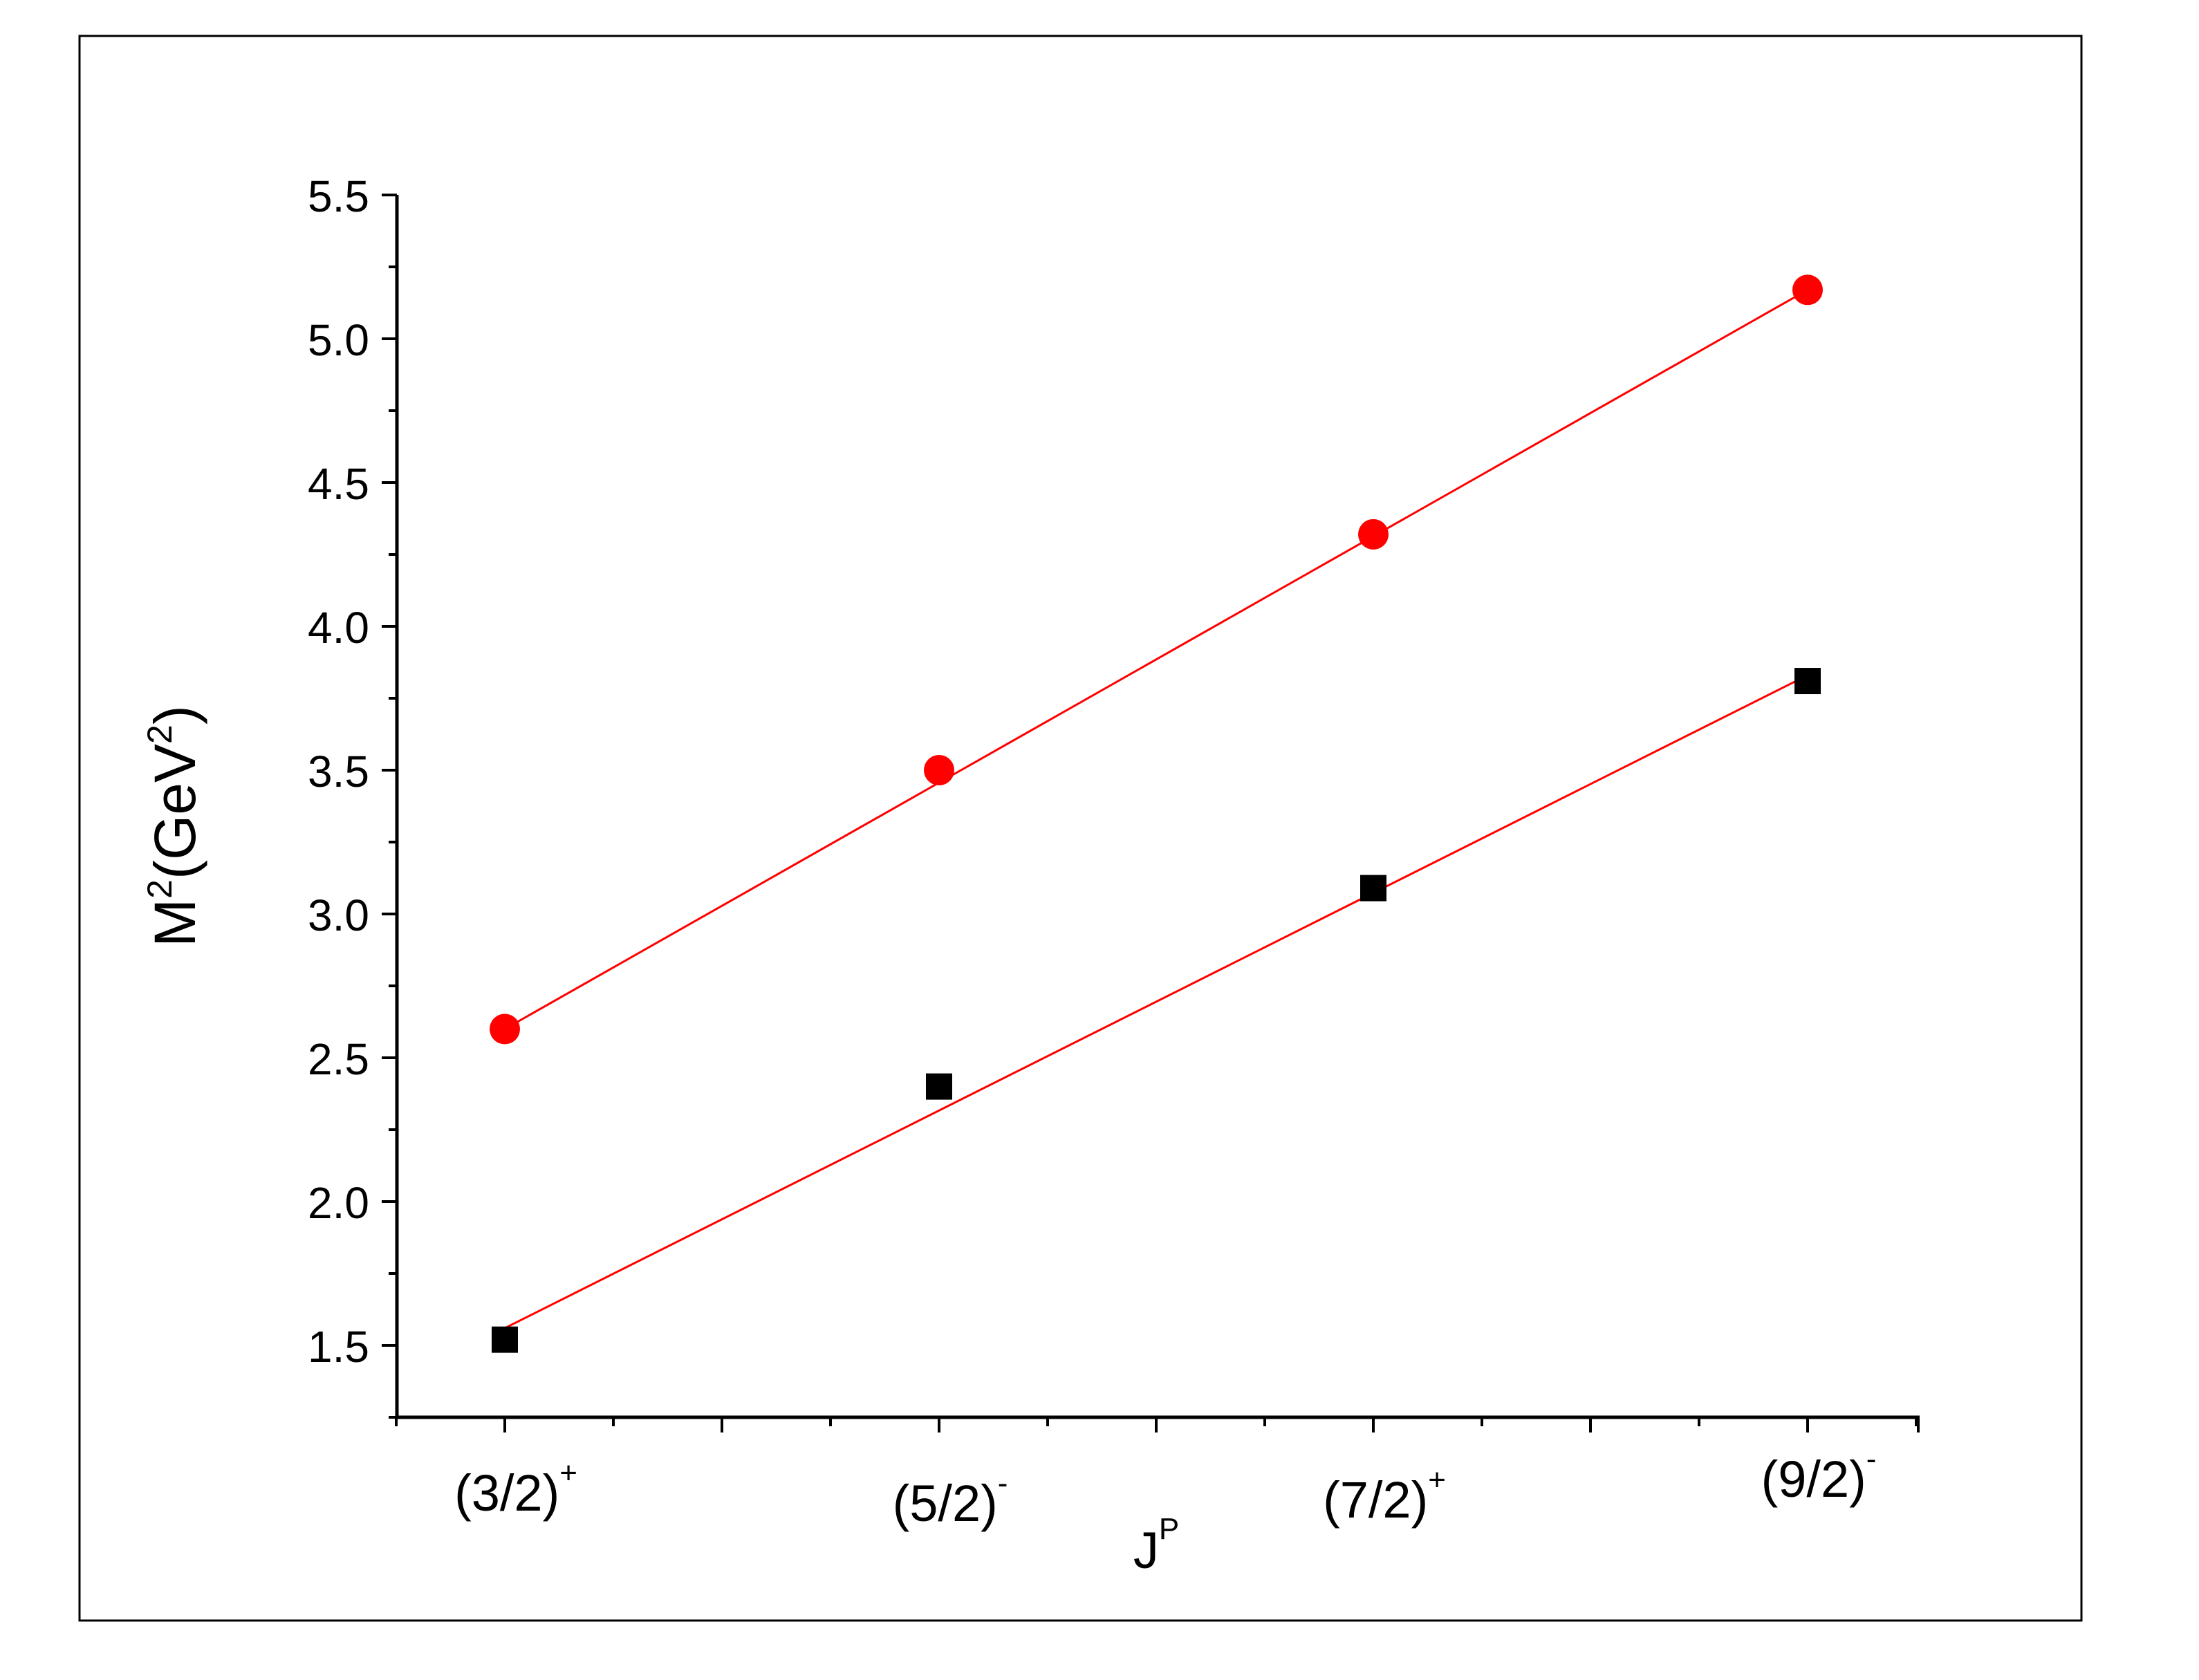 The height and width of the screenshot is (1680, 2199). Describe the element at coordinates (338, 196) in the screenshot. I see `y-tick-label: 5.5` at that location.